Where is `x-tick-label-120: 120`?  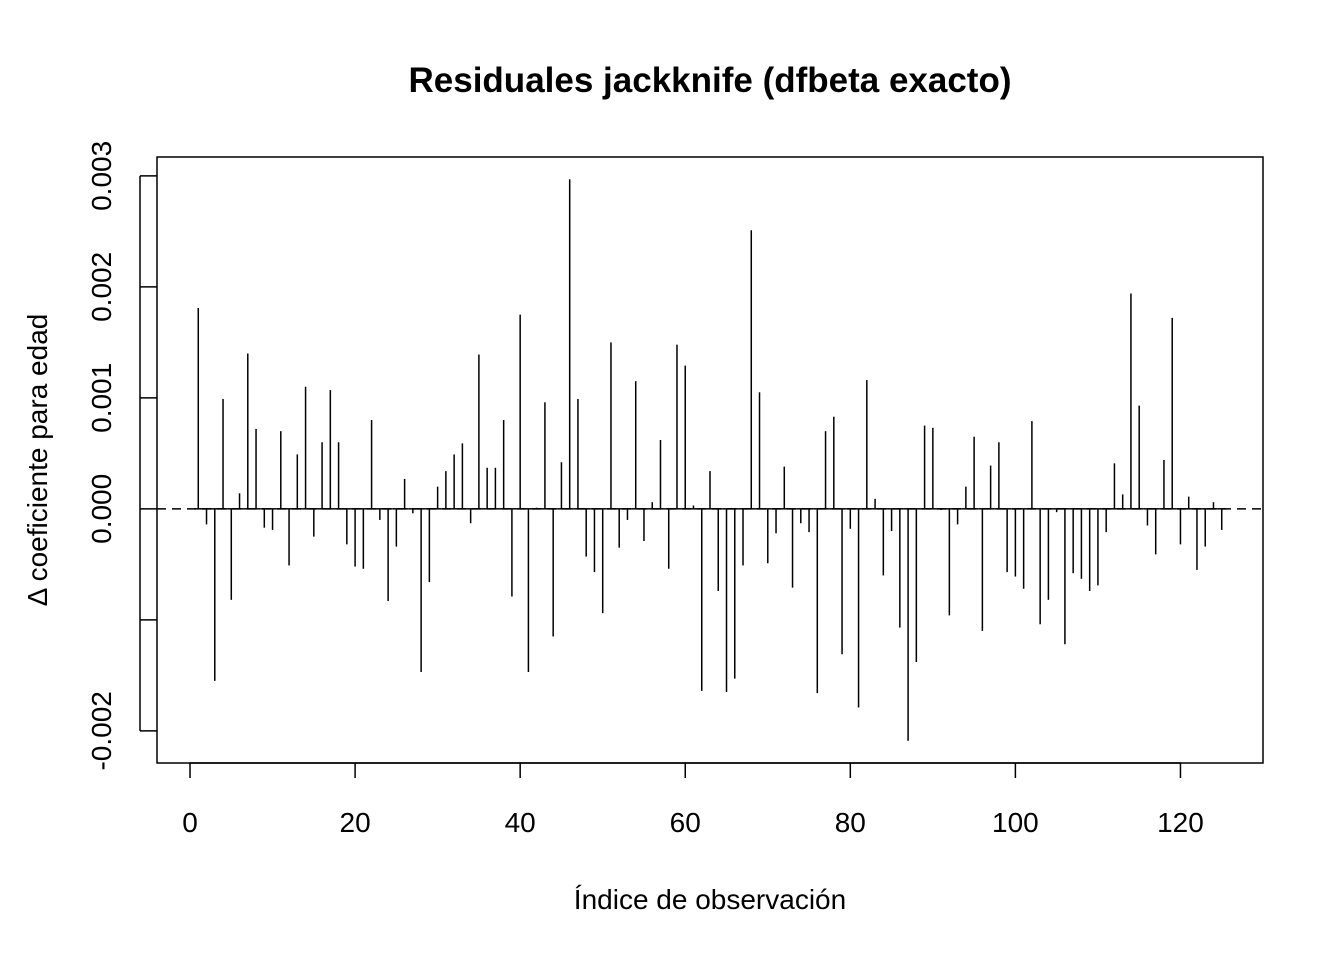
x-tick-label-120: 120 is located at coordinates (1180, 822).